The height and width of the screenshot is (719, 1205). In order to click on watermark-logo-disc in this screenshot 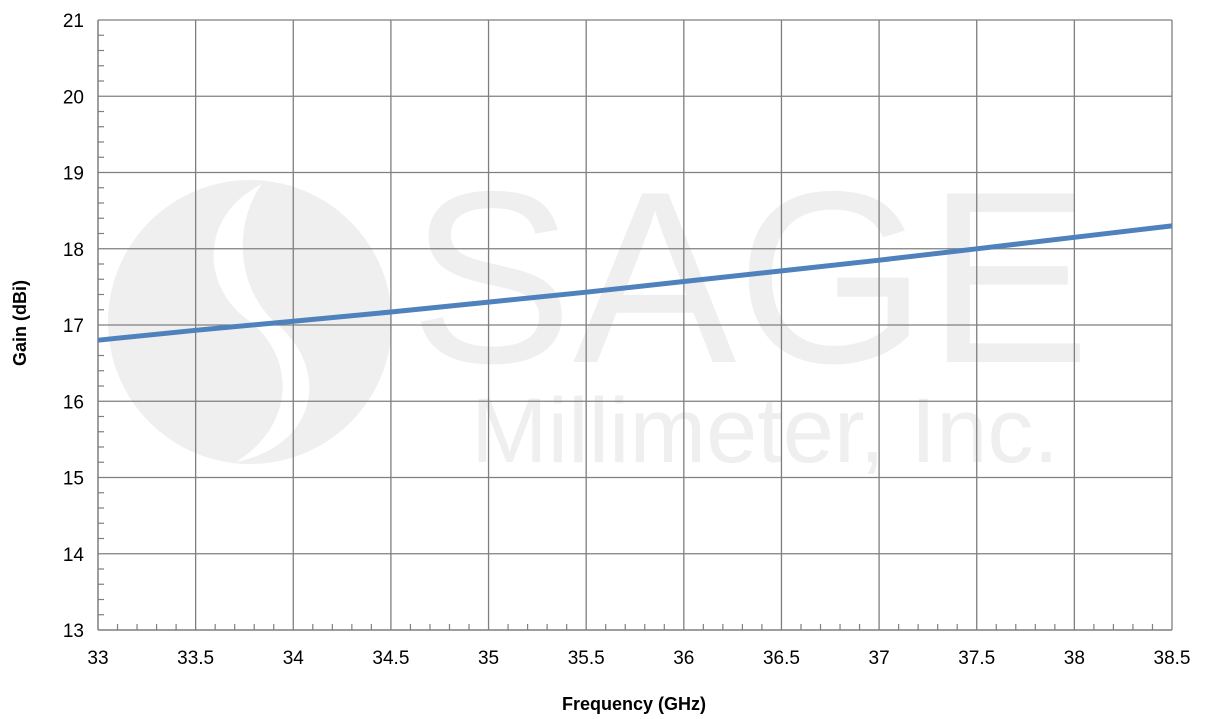, I will do `click(250, 322)`.